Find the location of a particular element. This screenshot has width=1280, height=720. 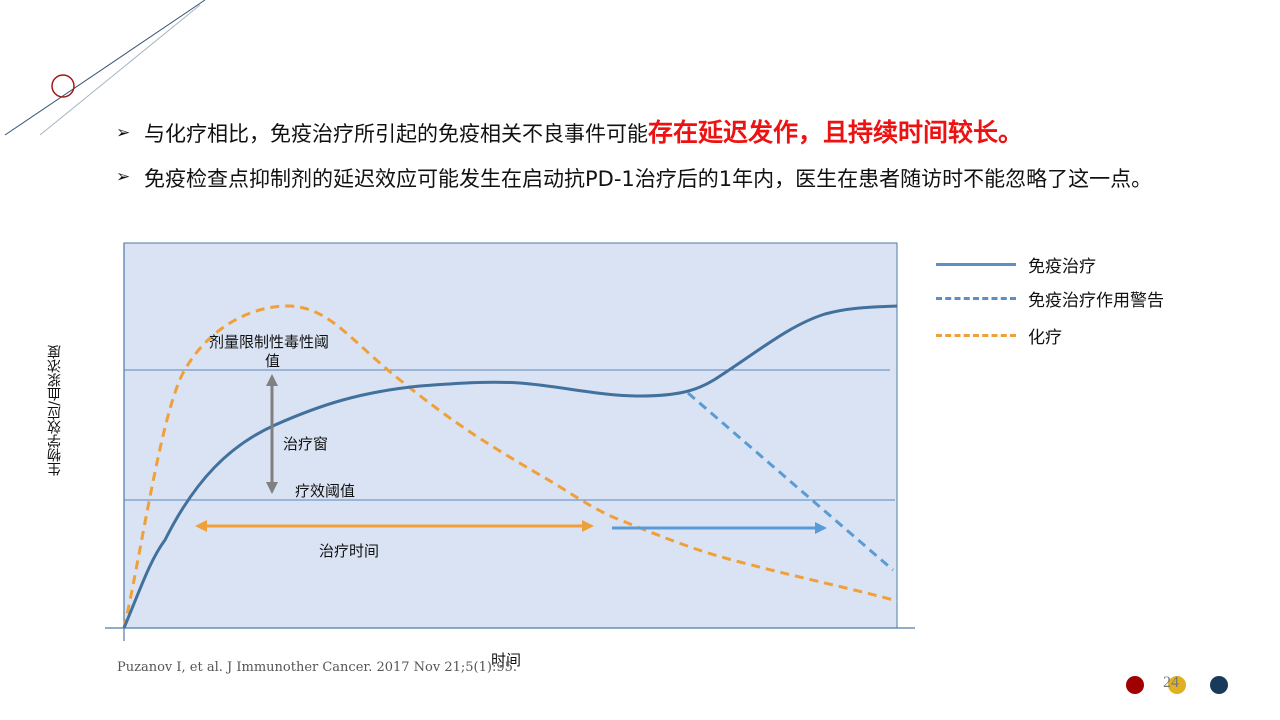

bullet-text-plain: 与化疗相比，免疫治疗所引起的免疫相关不良事件可能 is located at coordinates (396, 134).